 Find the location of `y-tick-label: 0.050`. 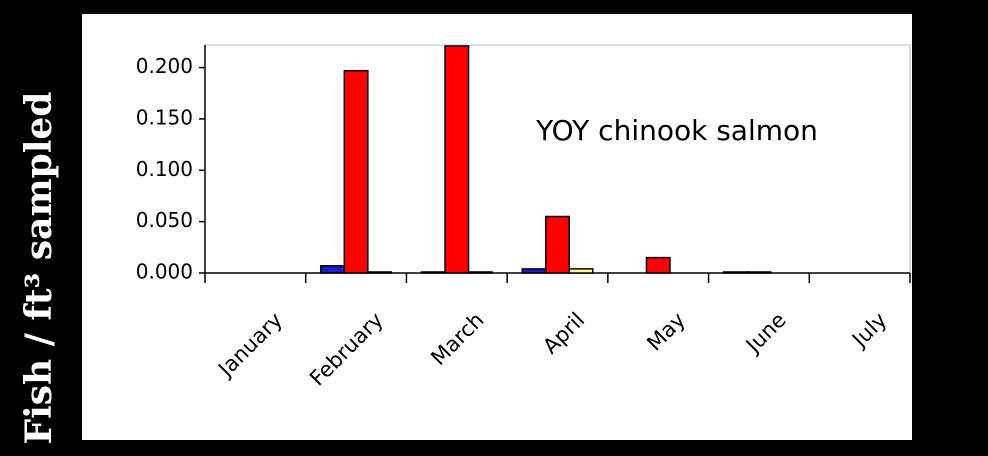

y-tick-label: 0.050 is located at coordinates (164, 220).